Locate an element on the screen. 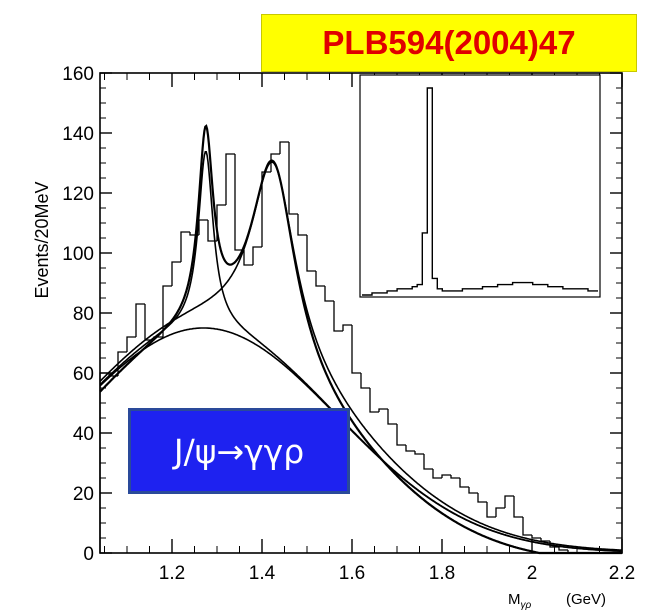  y-tick-label: 80 is located at coordinates (83, 314).